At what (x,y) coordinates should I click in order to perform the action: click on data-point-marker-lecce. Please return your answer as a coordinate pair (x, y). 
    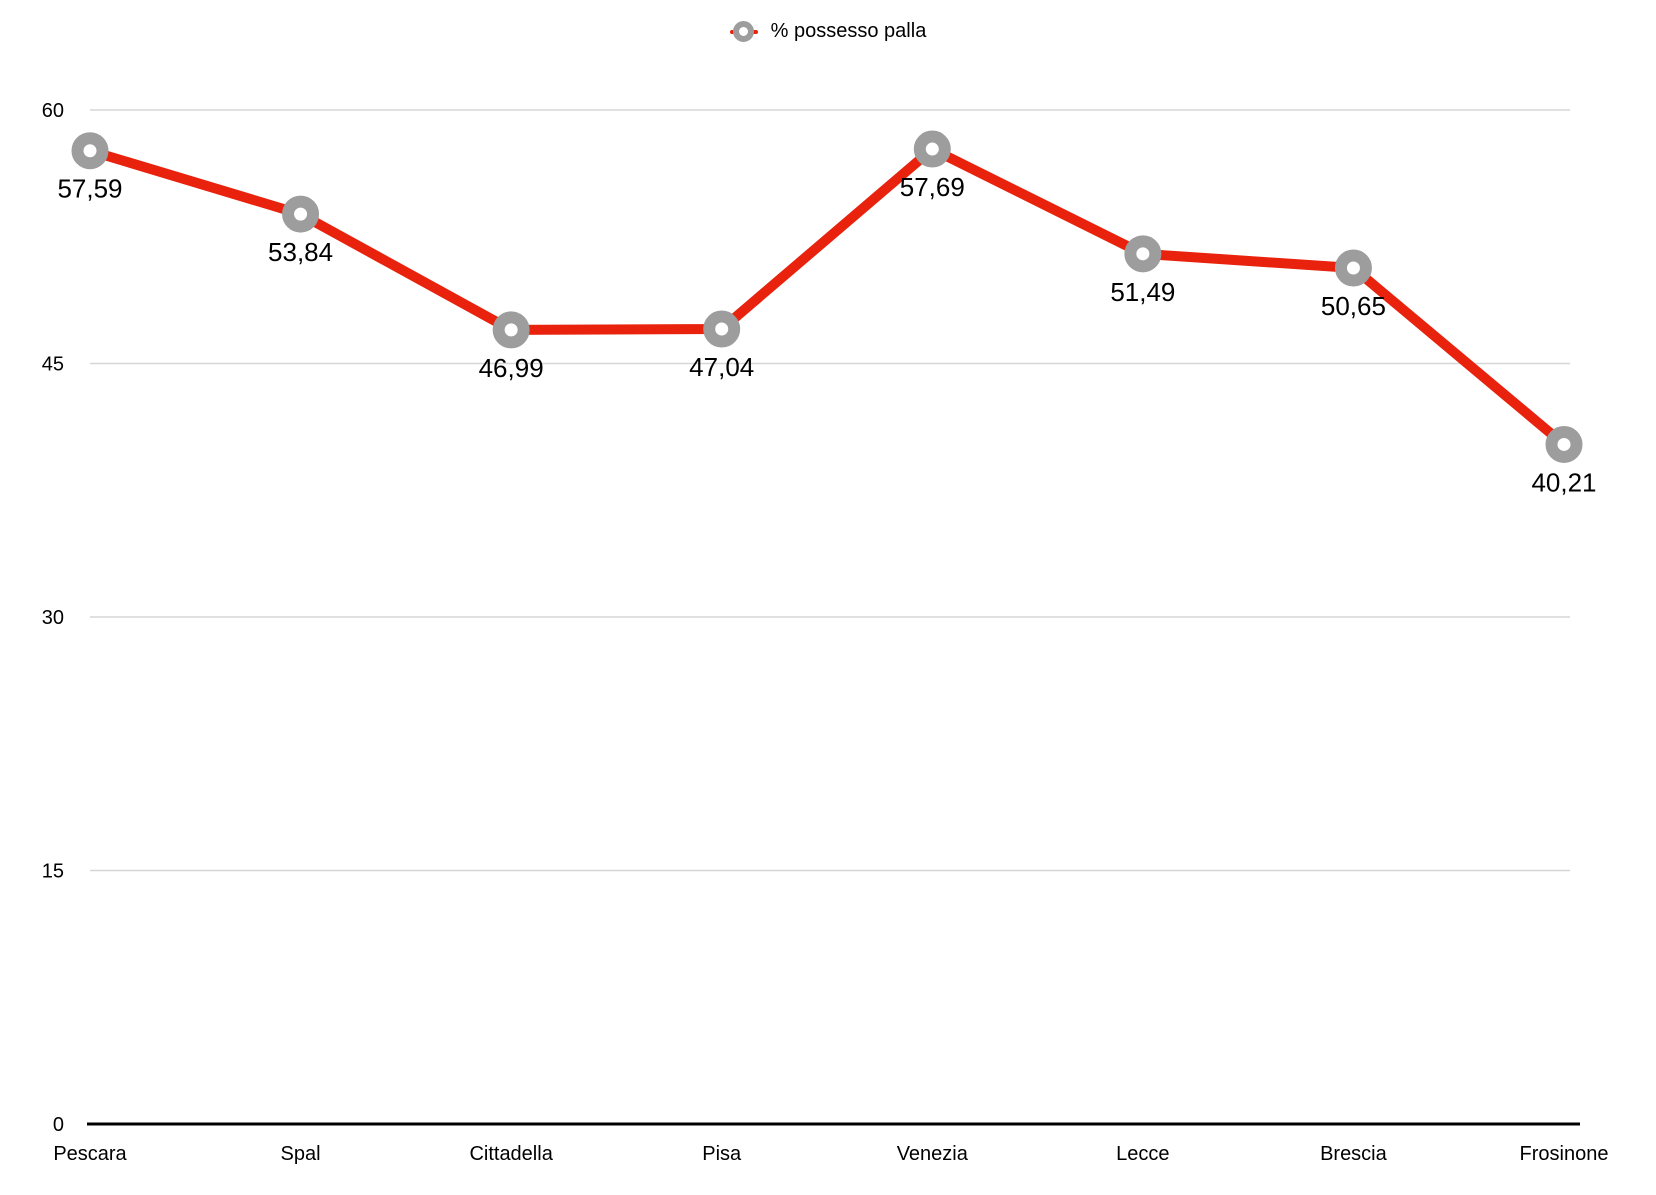
    Looking at the image, I should click on (1143, 254).